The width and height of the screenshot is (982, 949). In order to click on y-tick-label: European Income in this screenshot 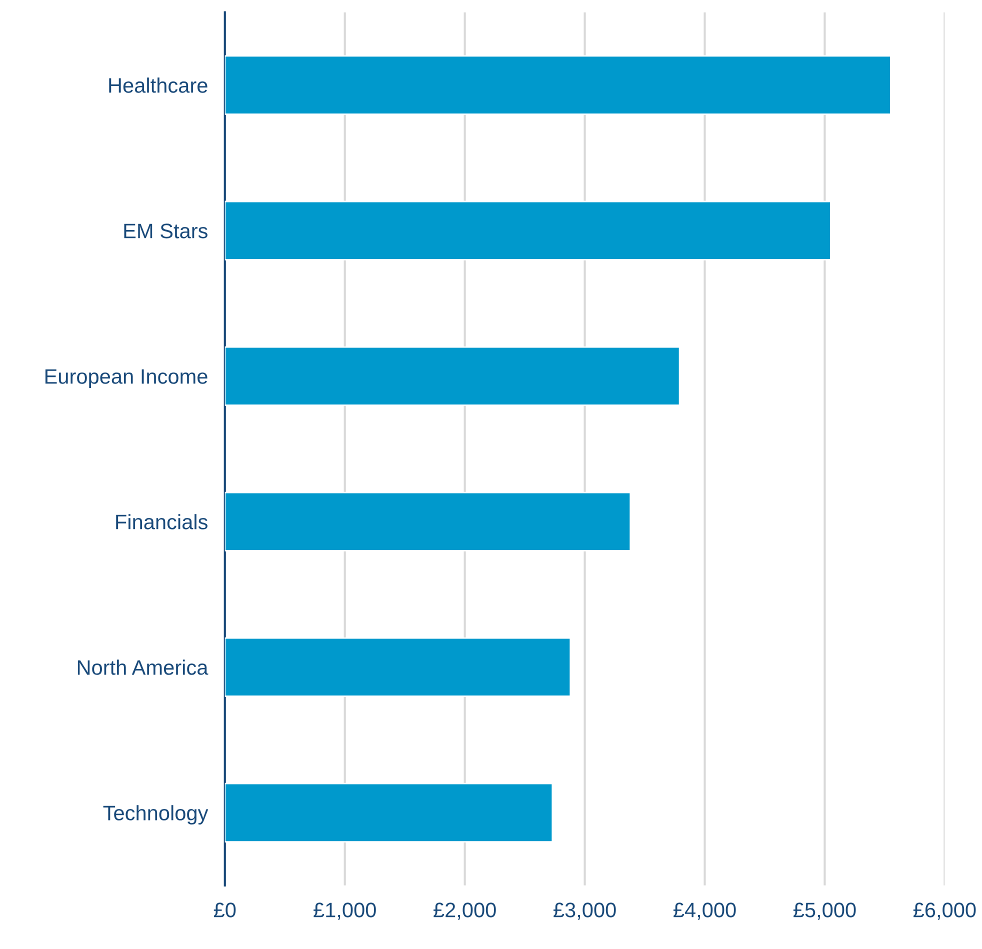, I will do `click(126, 378)`.